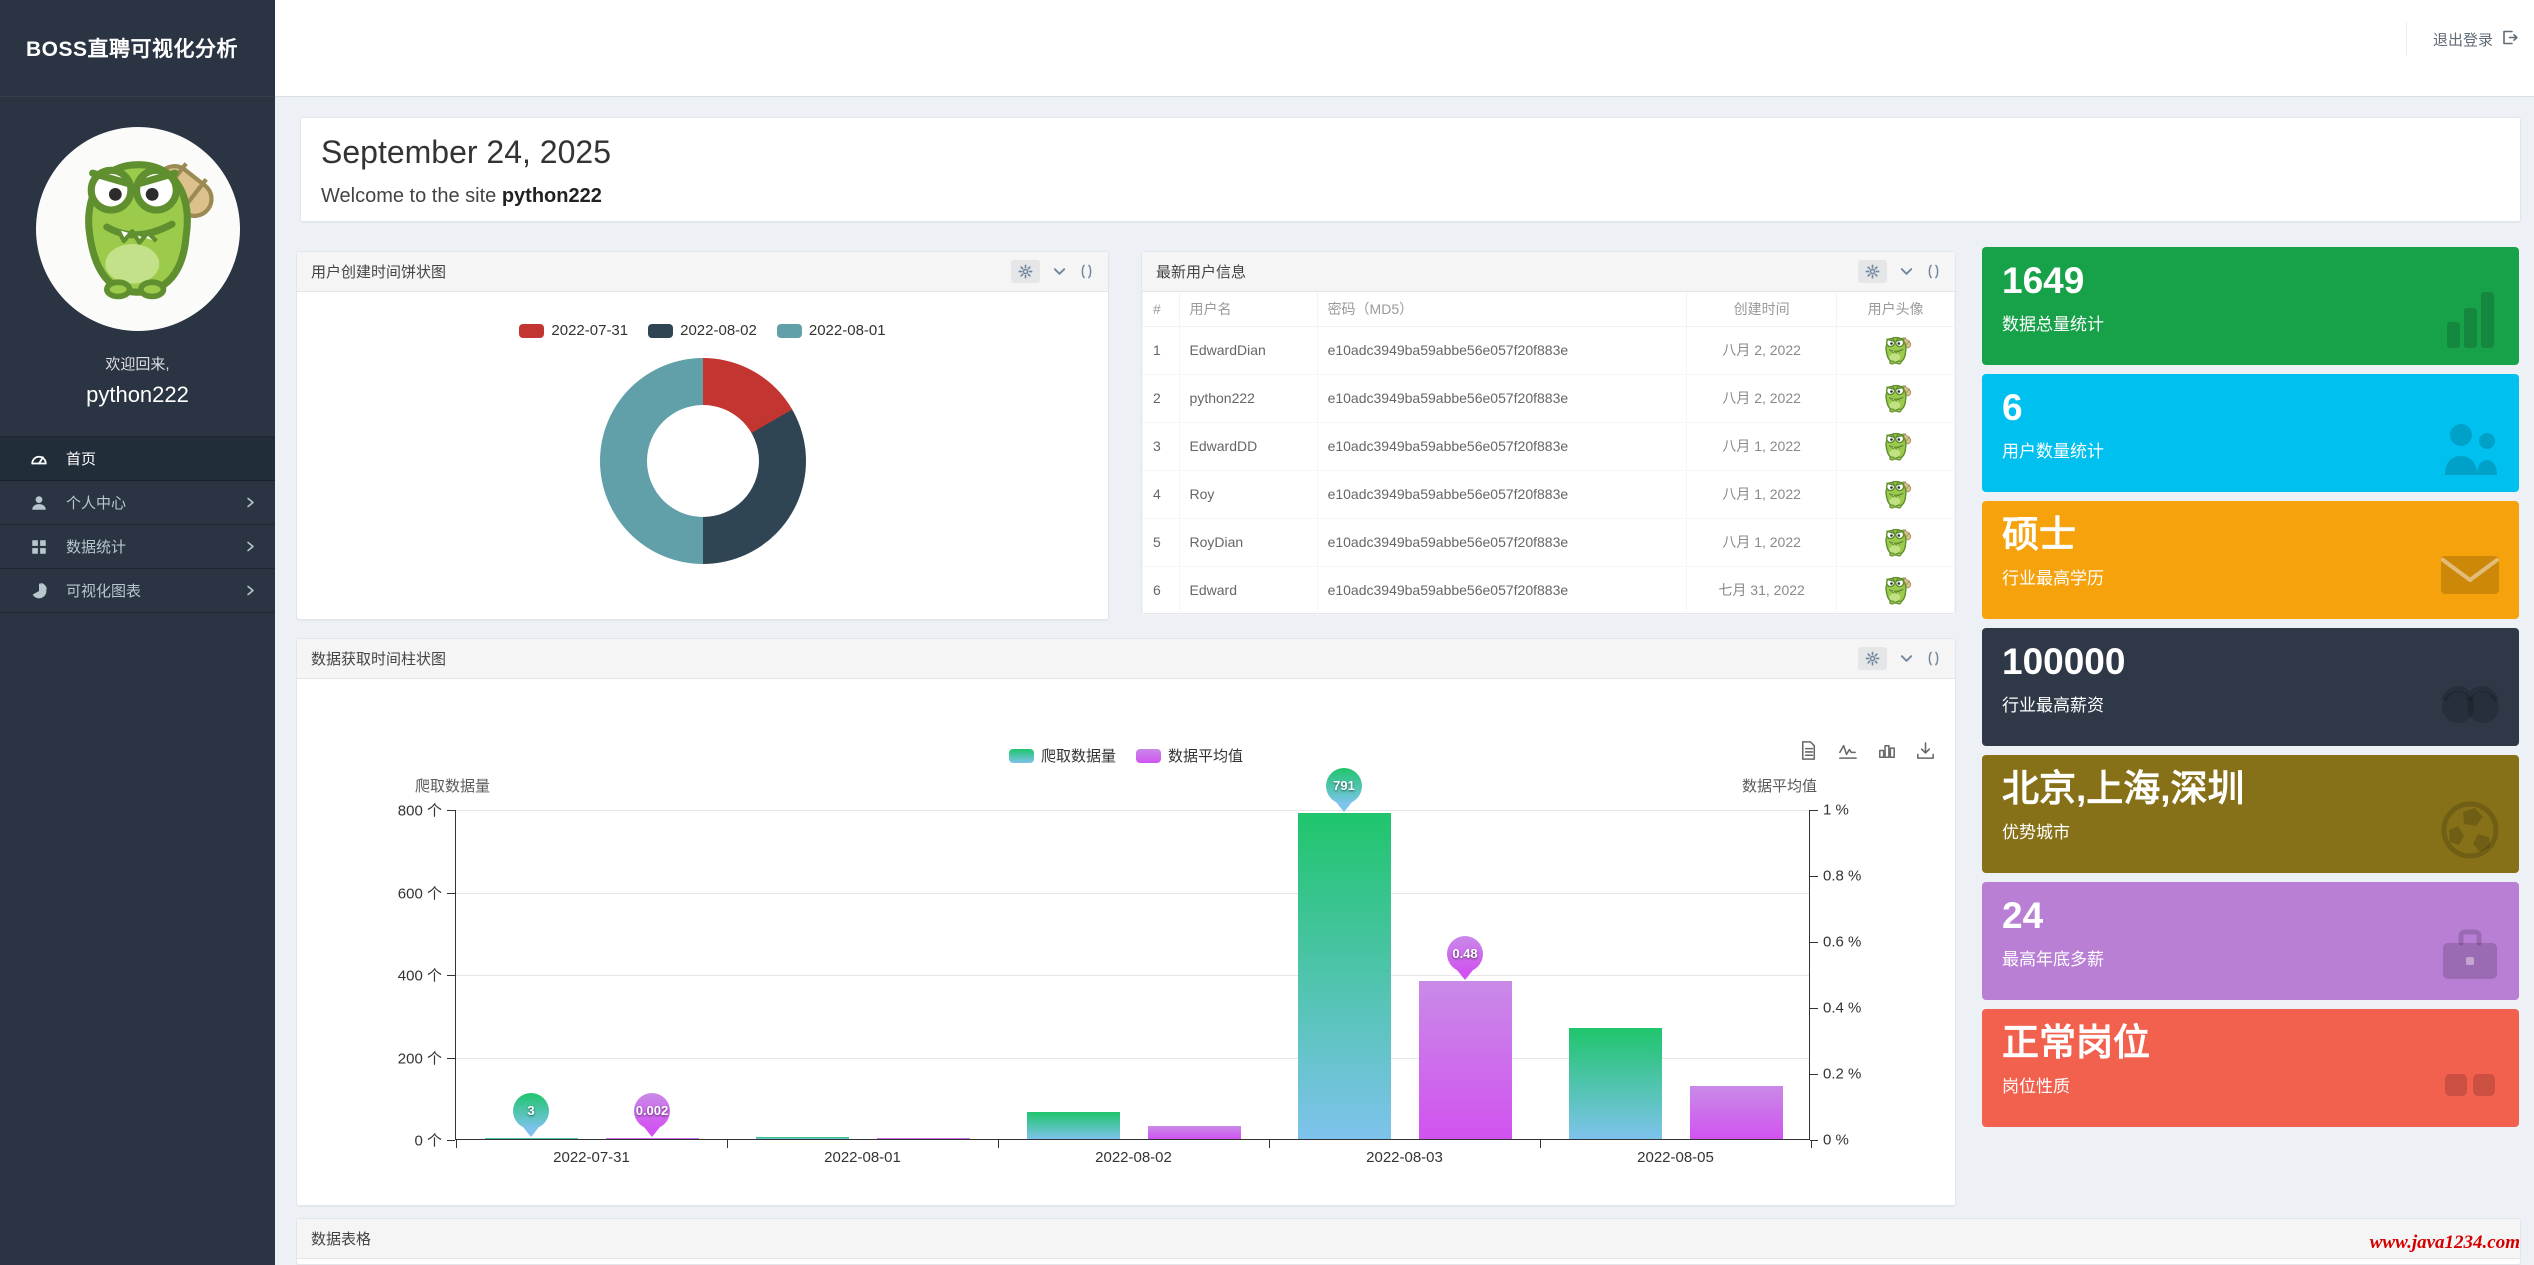  What do you see at coordinates (2250, 306) in the screenshot?
I see `stat-card-total-data: 1649 数据总量统计` at bounding box center [2250, 306].